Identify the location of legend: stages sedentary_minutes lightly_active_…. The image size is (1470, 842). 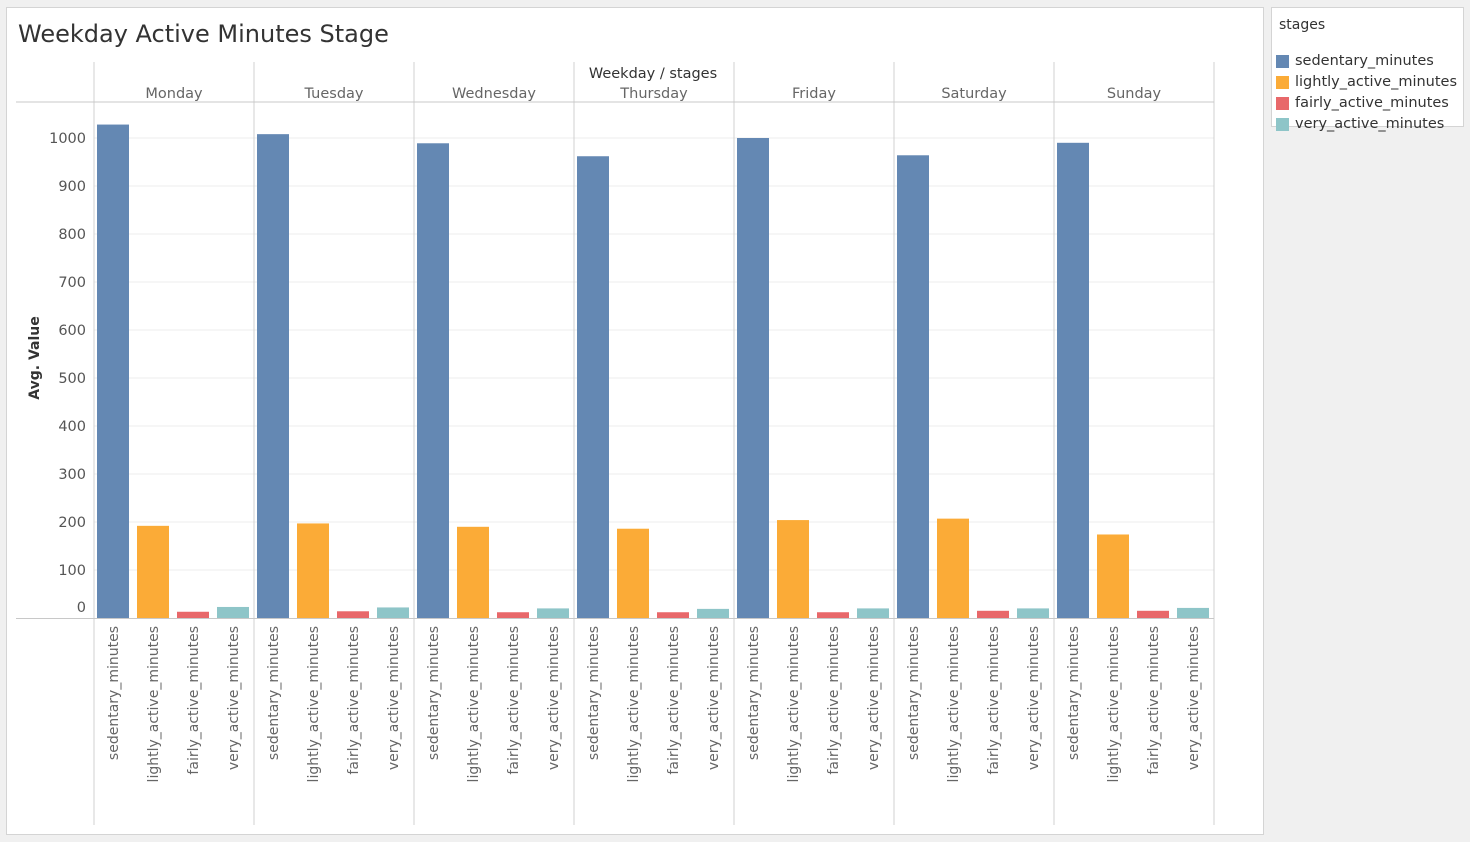
(1367, 69).